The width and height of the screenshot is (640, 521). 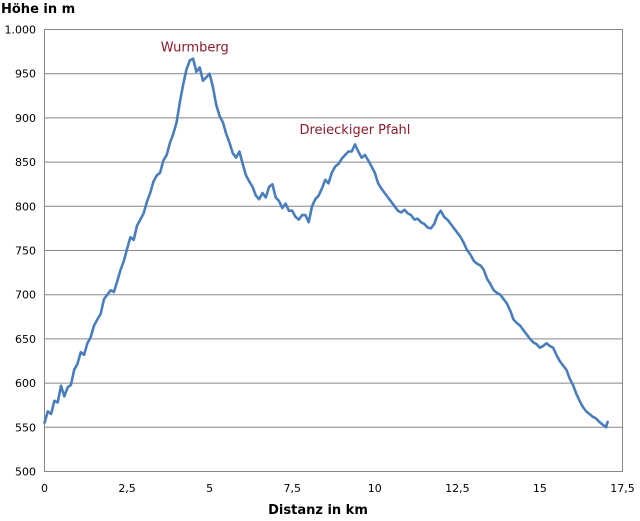 What do you see at coordinates (540, 488) in the screenshot?
I see `x-tick-label: 15` at bounding box center [540, 488].